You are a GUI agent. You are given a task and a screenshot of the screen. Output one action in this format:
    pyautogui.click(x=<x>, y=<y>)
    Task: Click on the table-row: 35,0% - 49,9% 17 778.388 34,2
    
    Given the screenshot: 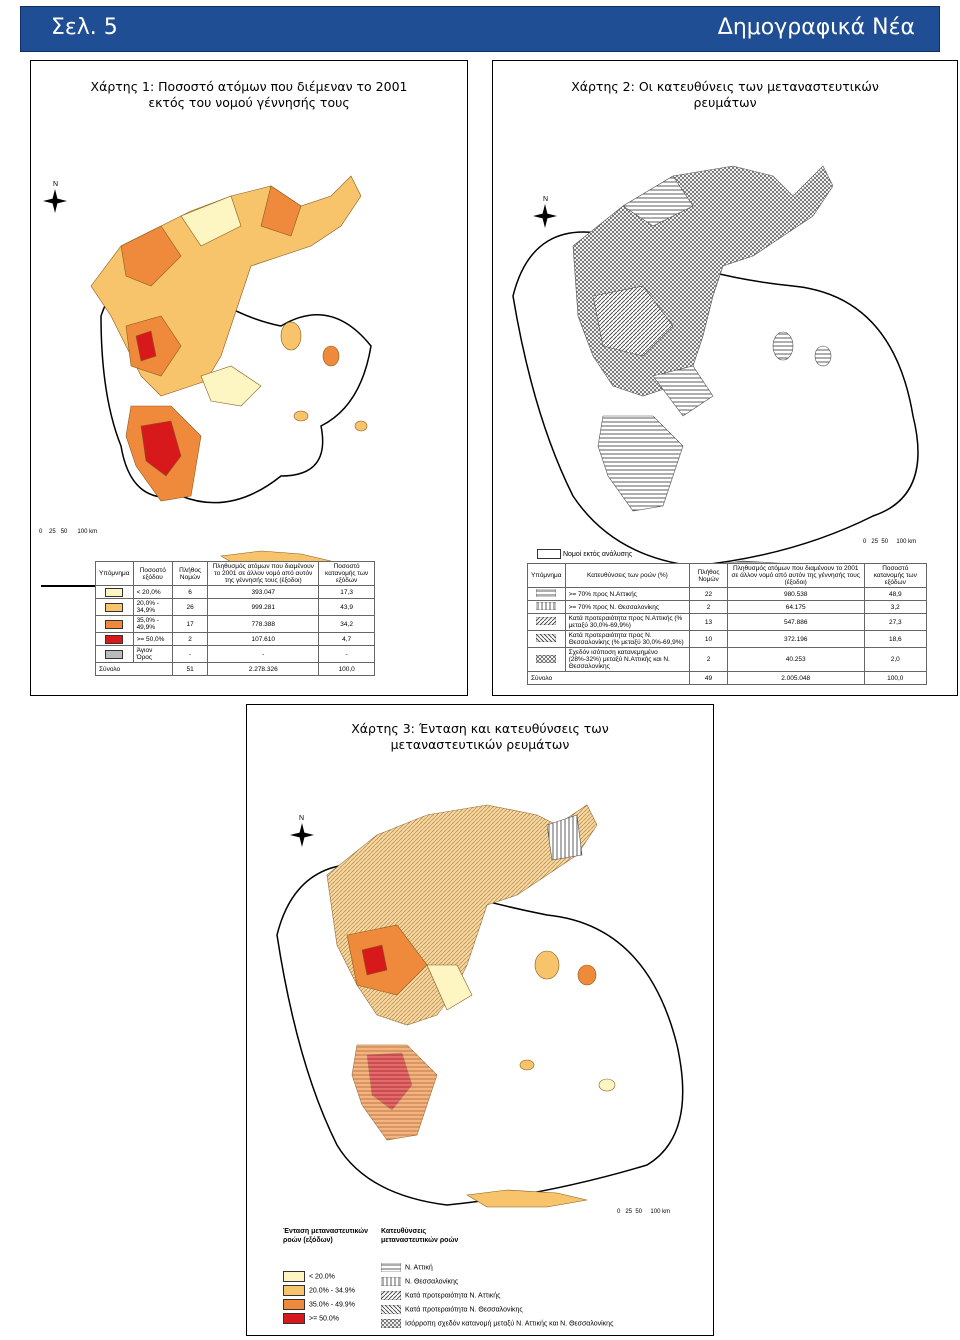 What is the action you would take?
    pyautogui.click(x=235, y=624)
    